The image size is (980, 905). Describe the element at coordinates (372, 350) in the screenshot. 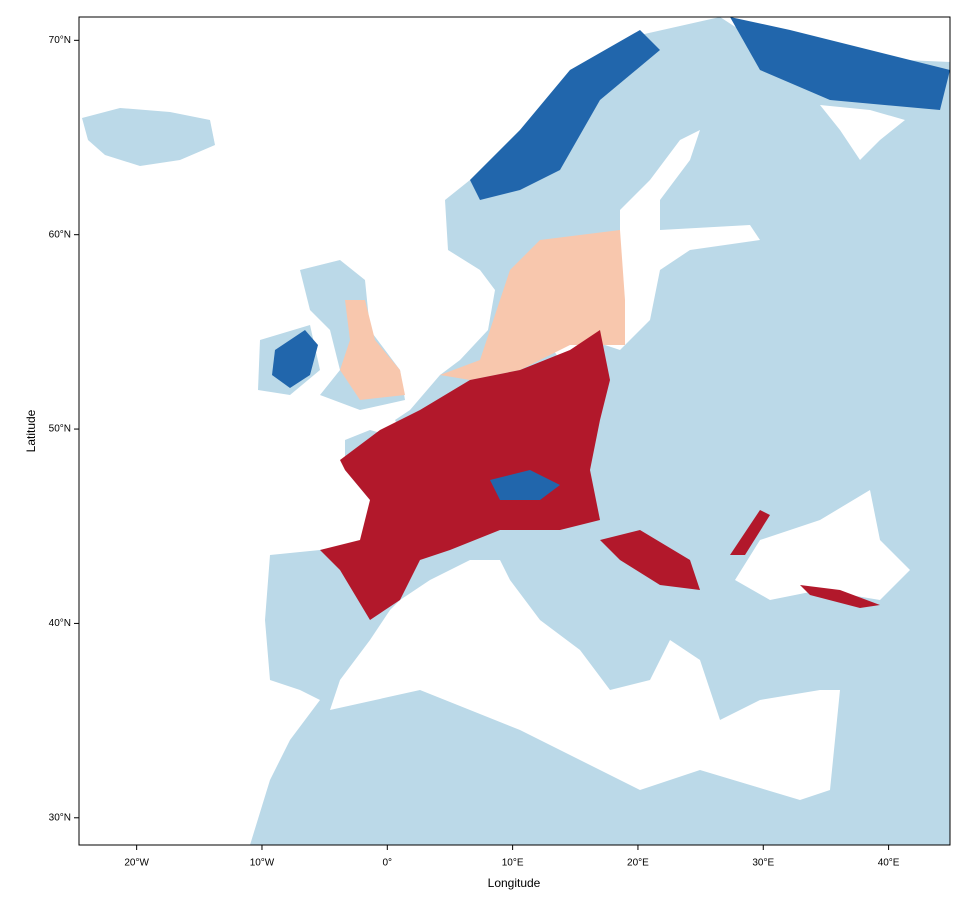

I see `zone-pink-uk` at that location.